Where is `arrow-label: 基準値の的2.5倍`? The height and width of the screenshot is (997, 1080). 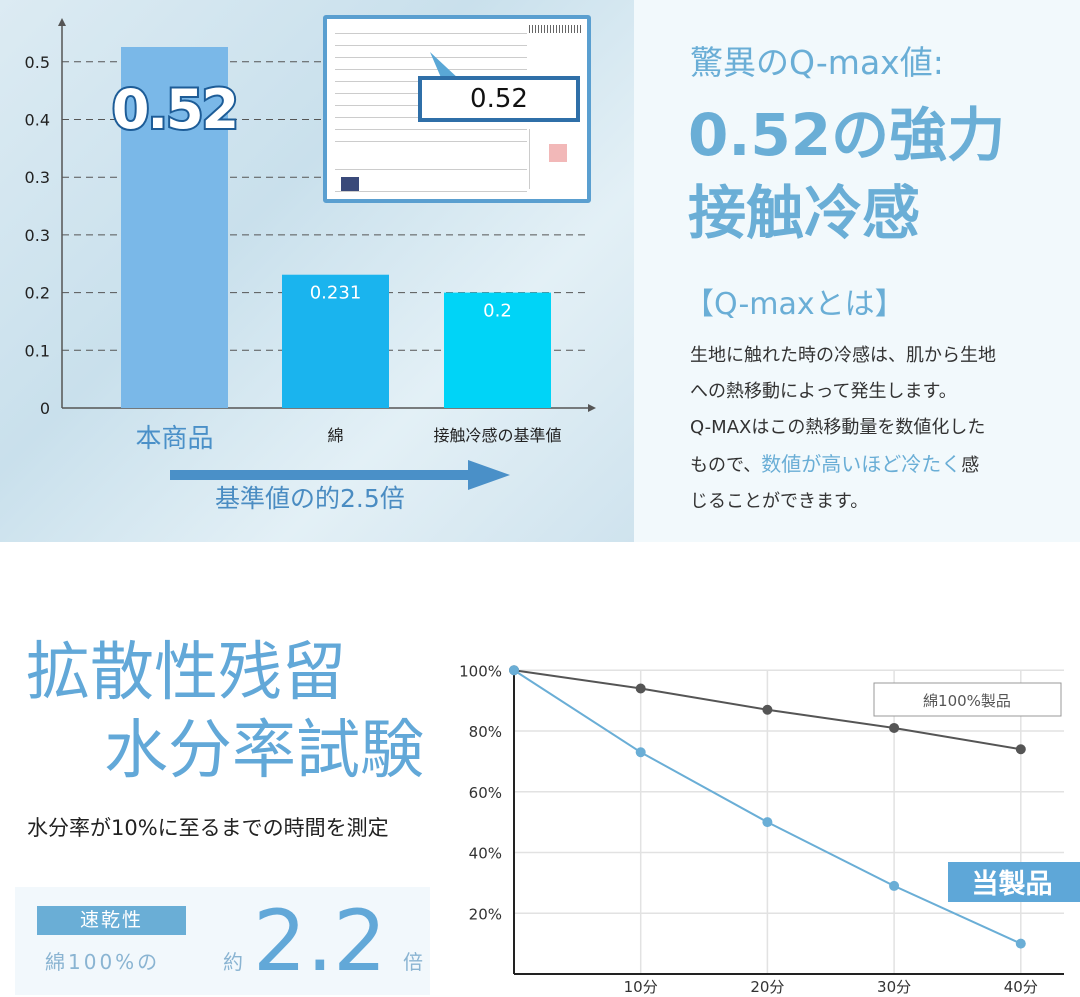
arrow-label: 基準値の的2.5倍 is located at coordinates (310, 498).